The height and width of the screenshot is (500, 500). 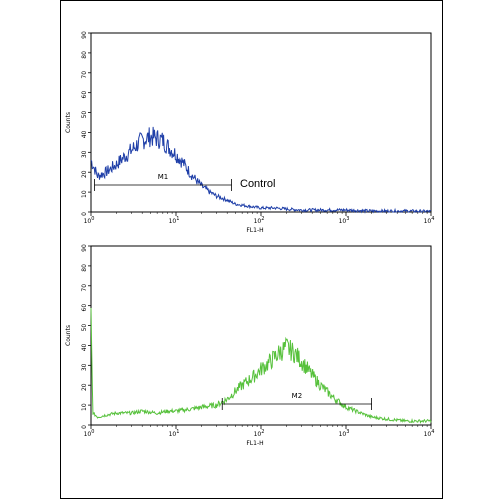 I want to click on gate-label: M2, so click(x=297, y=396).